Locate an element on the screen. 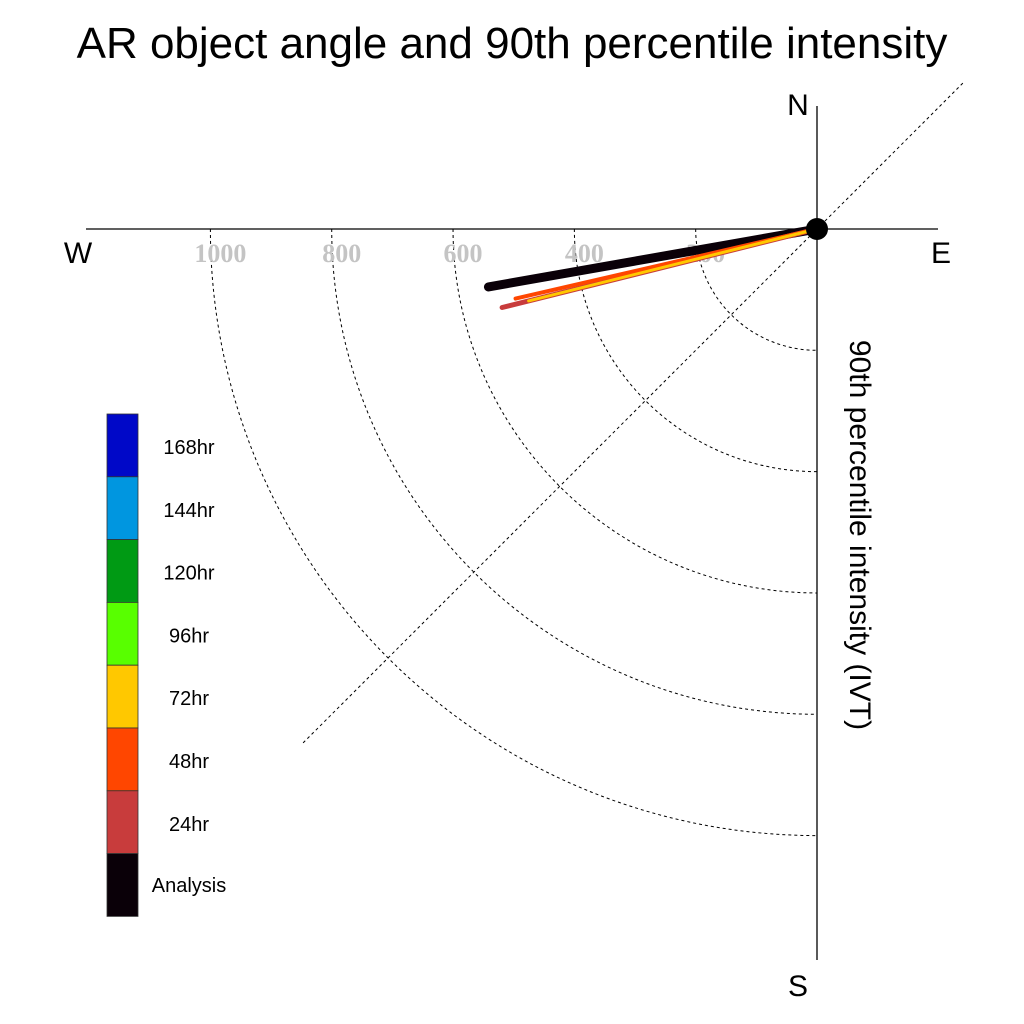 Image resolution: width=1024 pixels, height=1024 pixels. legend-swatch-analysis is located at coordinates (122, 885).